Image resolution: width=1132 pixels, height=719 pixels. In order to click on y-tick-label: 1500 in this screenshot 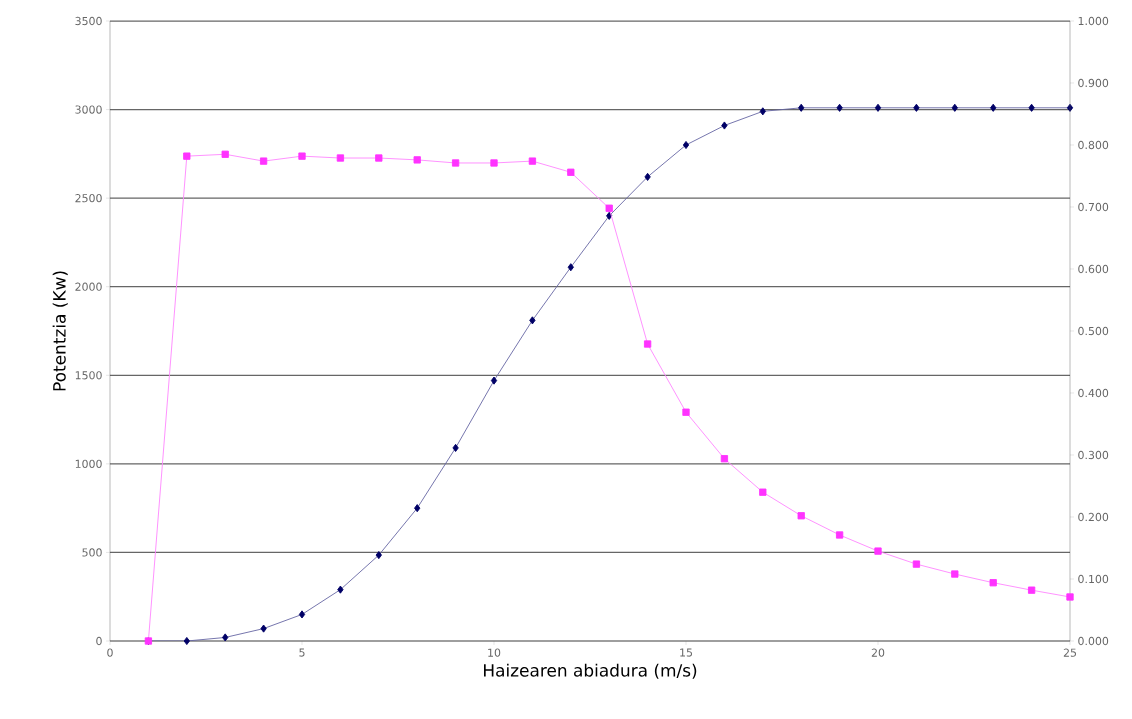, I will do `click(88, 375)`.